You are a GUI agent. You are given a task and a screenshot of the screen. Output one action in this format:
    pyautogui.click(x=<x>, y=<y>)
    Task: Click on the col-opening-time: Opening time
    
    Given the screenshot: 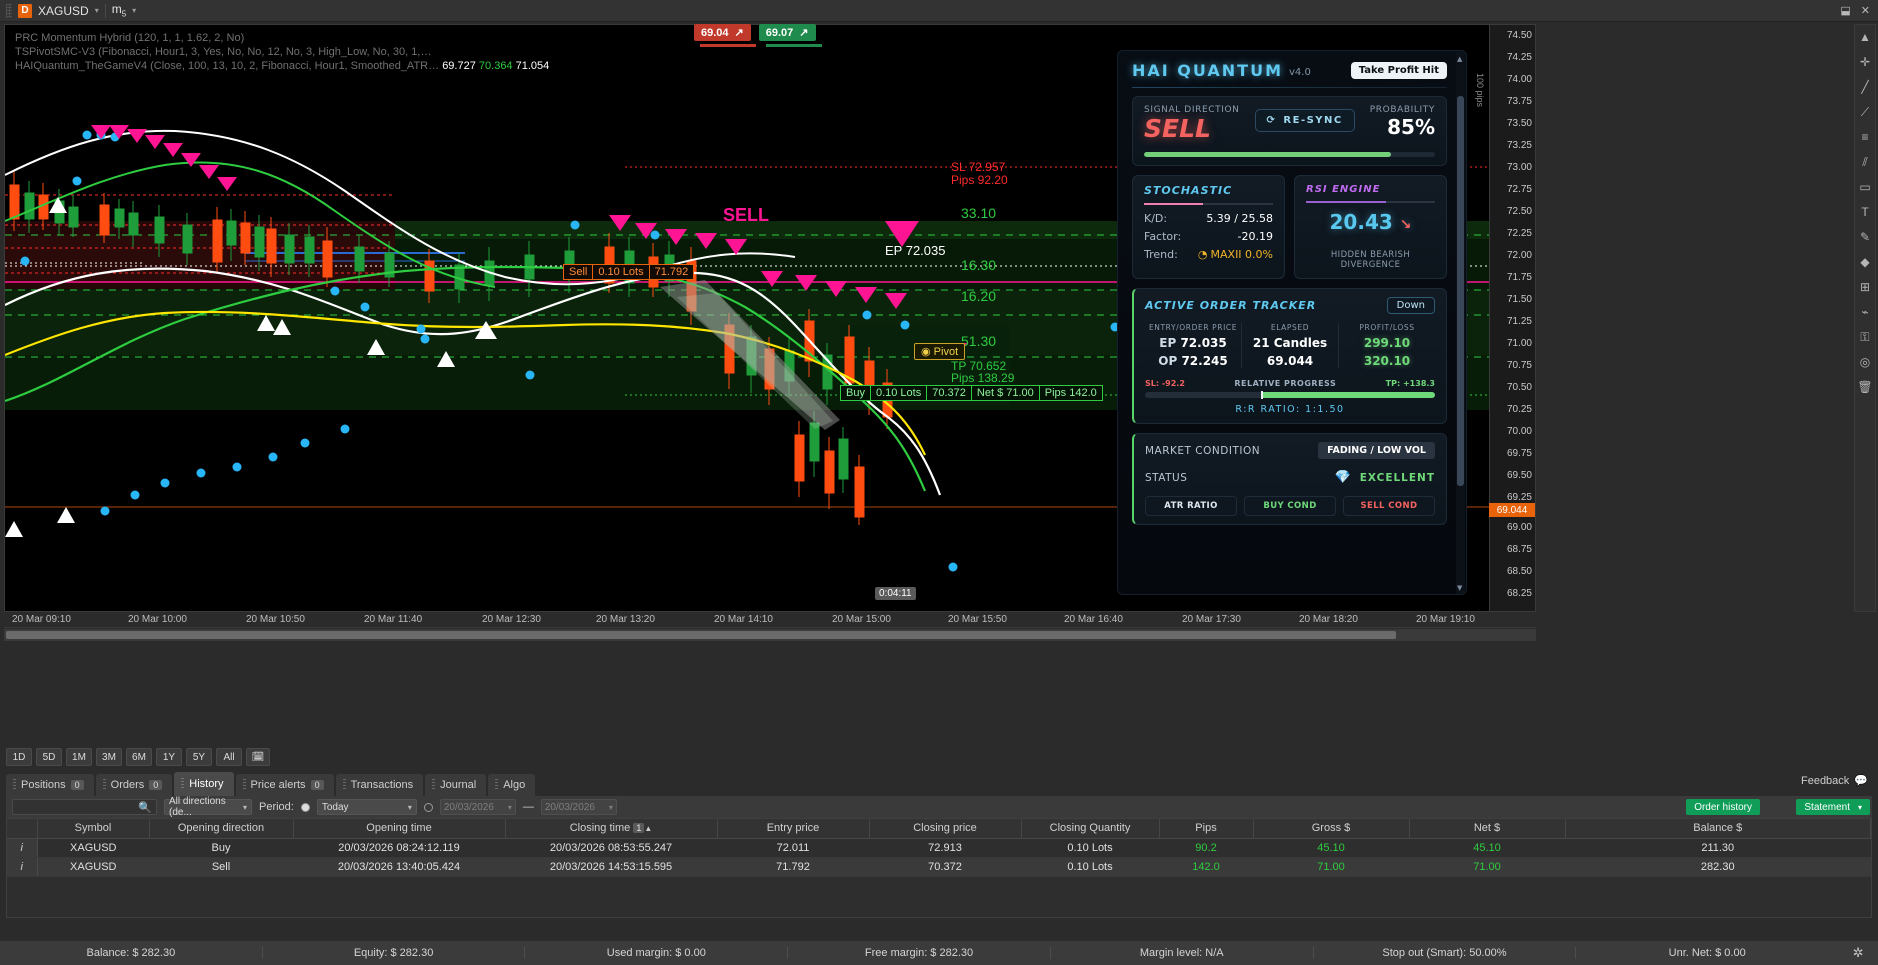 What is the action you would take?
    pyautogui.click(x=399, y=829)
    